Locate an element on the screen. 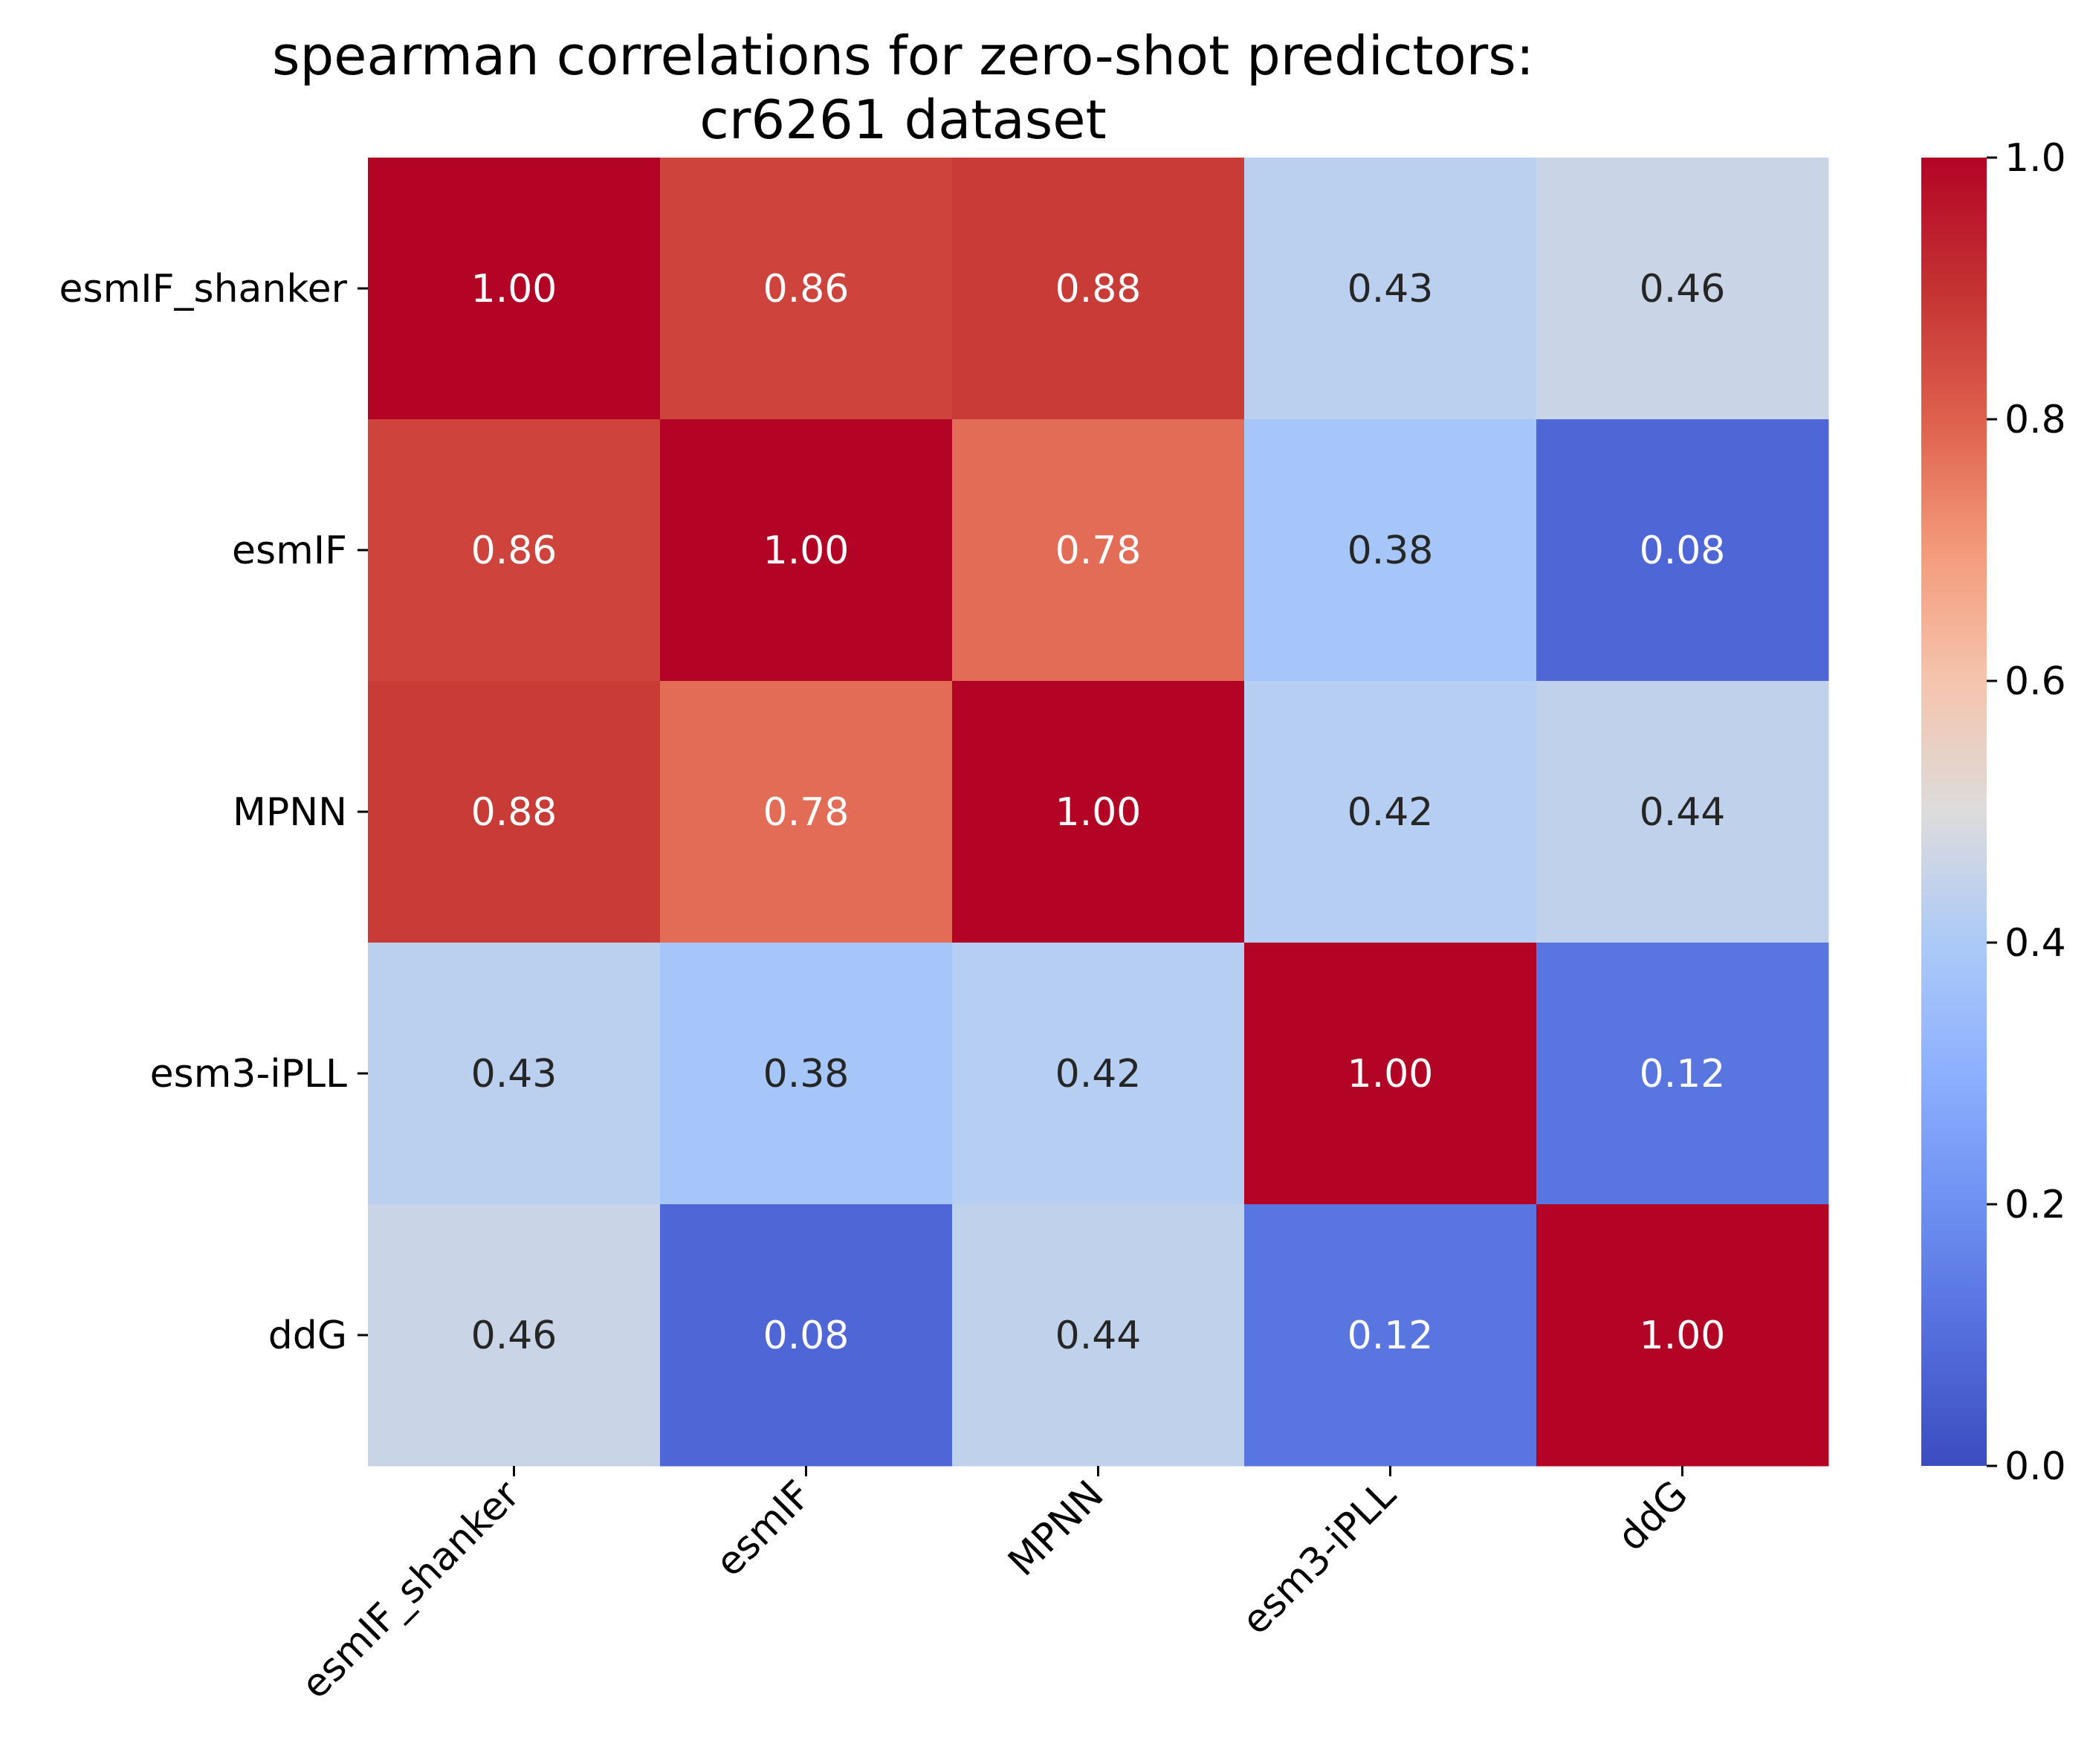 Image resolution: width=2090 pixels, height=1764 pixels. x-tick-label: esmIF_shanker is located at coordinates (410, 1590).